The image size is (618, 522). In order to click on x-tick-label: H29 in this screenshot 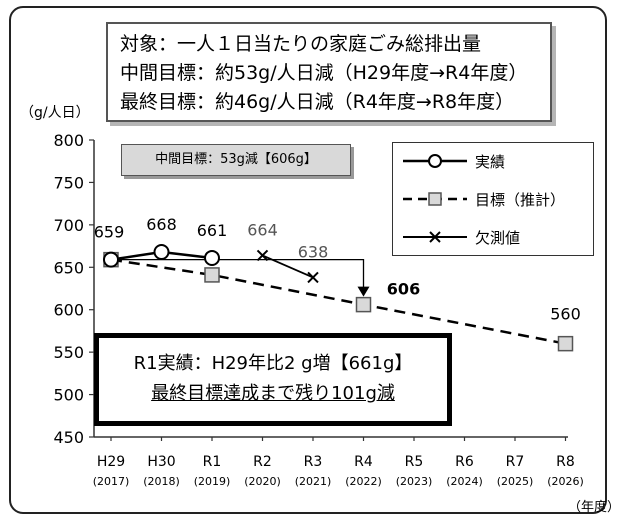, I will do `click(111, 462)`.